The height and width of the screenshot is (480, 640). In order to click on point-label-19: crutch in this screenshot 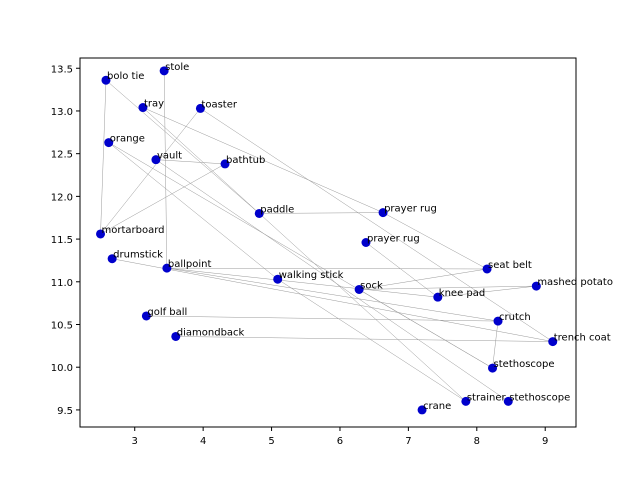, I will do `click(515, 317)`.